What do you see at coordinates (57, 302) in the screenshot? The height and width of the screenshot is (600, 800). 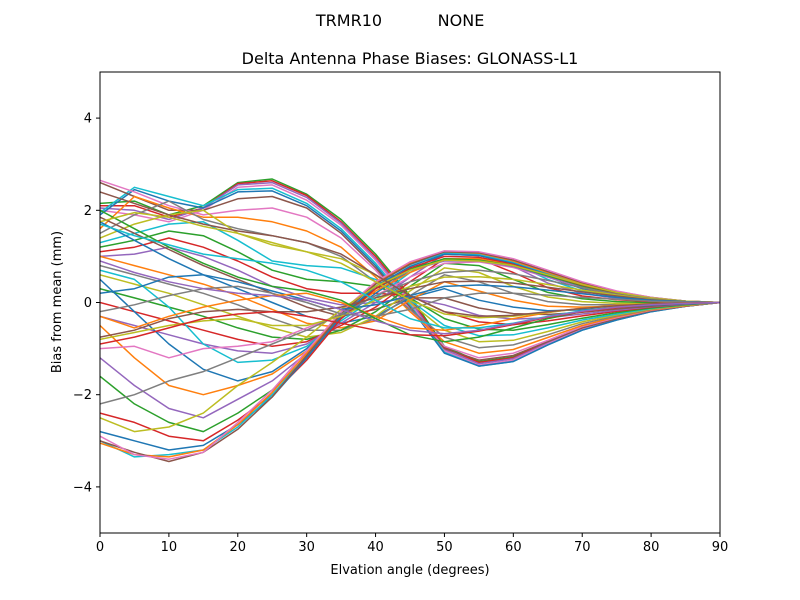 I see `y-axis-label: Bias from mean (mm)` at bounding box center [57, 302].